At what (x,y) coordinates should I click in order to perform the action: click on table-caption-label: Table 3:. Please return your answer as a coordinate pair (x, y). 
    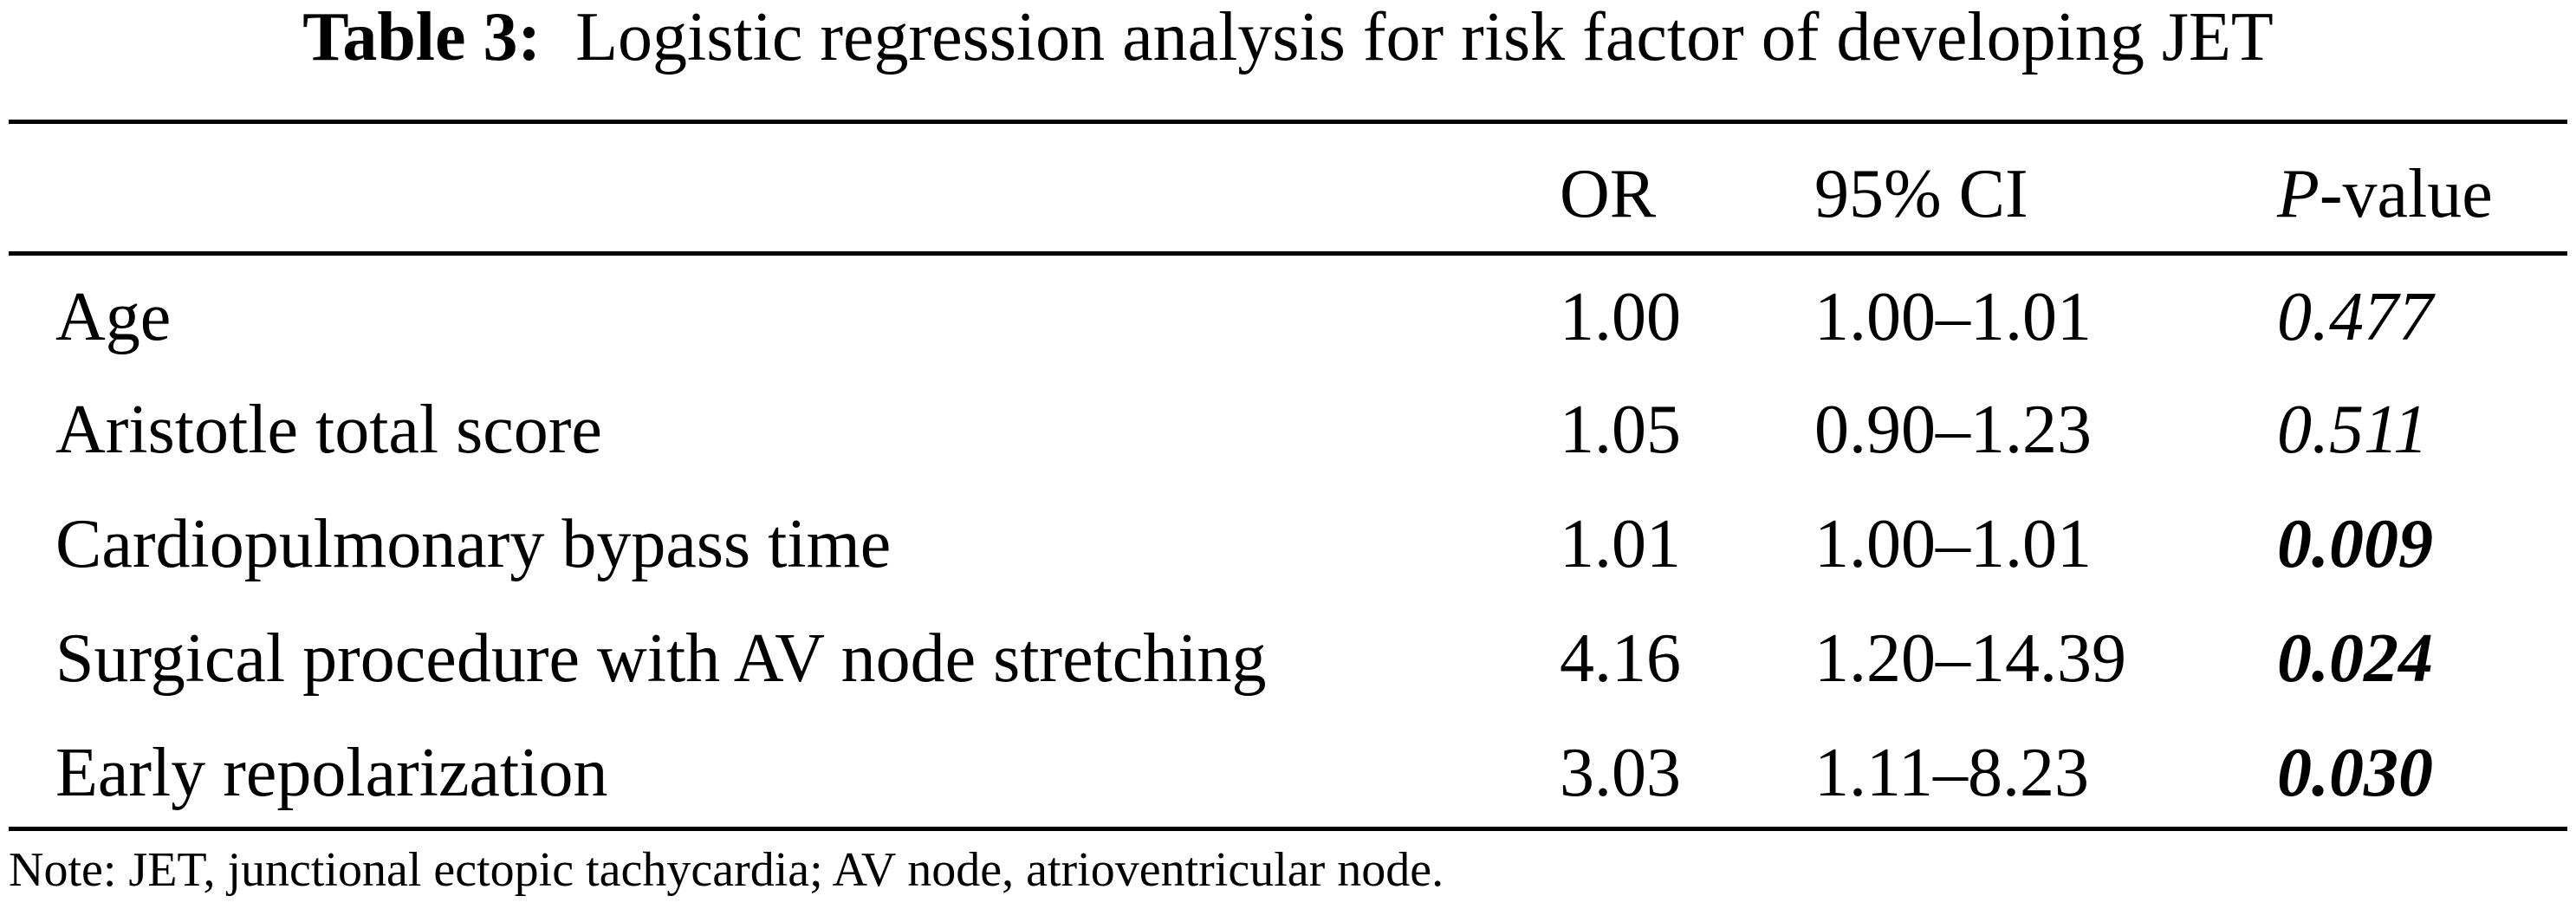
    Looking at the image, I should click on (422, 37).